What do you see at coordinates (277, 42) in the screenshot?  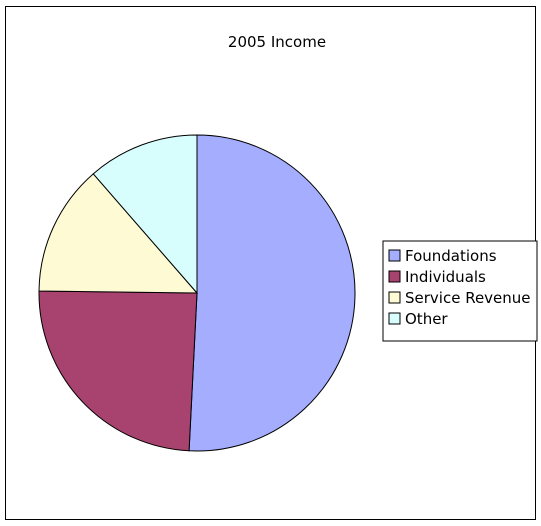 I see `chart-title: 2005 Income` at bounding box center [277, 42].